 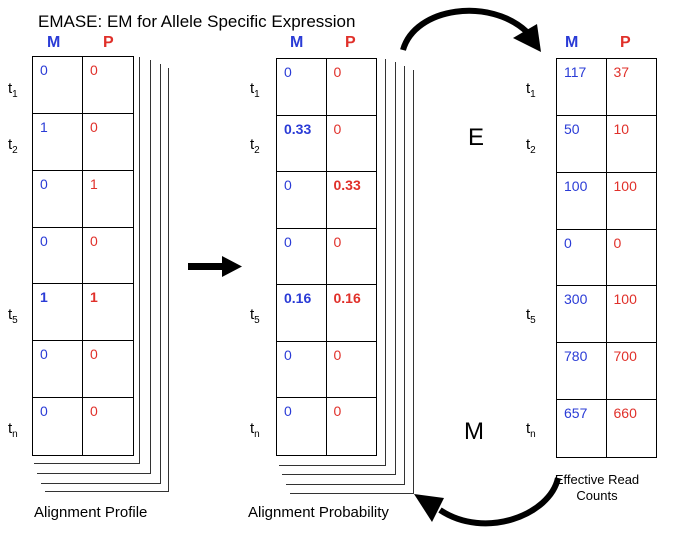 I want to click on table2-header-m: M, so click(x=297, y=42).